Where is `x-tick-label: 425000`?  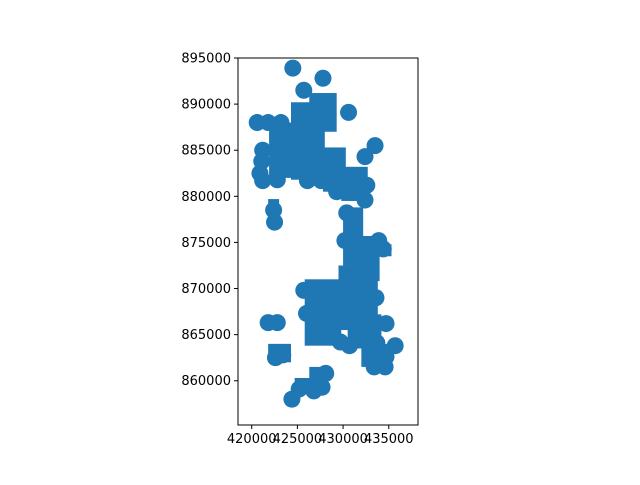
x-tick-label: 425000 is located at coordinates (298, 439).